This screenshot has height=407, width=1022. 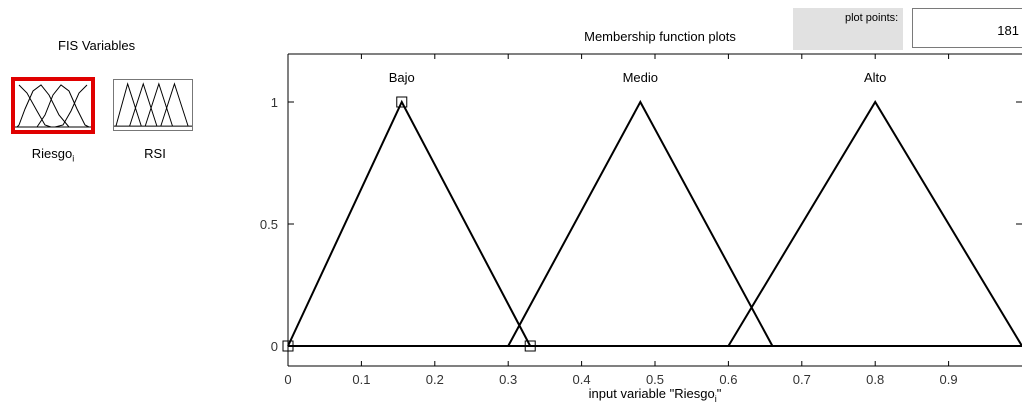 What do you see at coordinates (848, 29) in the screenshot?
I see `plot-points-panel` at bounding box center [848, 29].